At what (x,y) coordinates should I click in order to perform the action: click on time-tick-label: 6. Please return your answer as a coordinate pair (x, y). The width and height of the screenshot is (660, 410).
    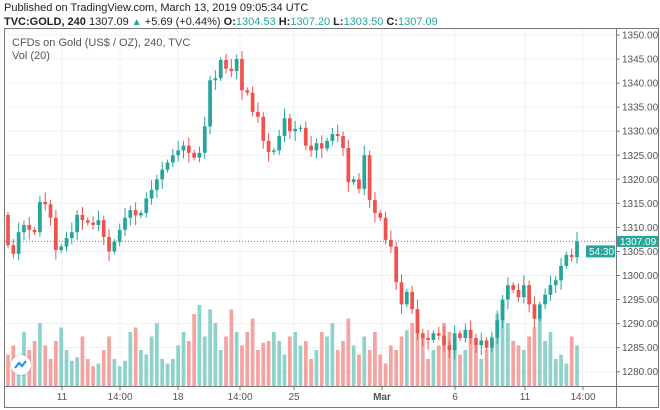
    Looking at the image, I should click on (455, 397).